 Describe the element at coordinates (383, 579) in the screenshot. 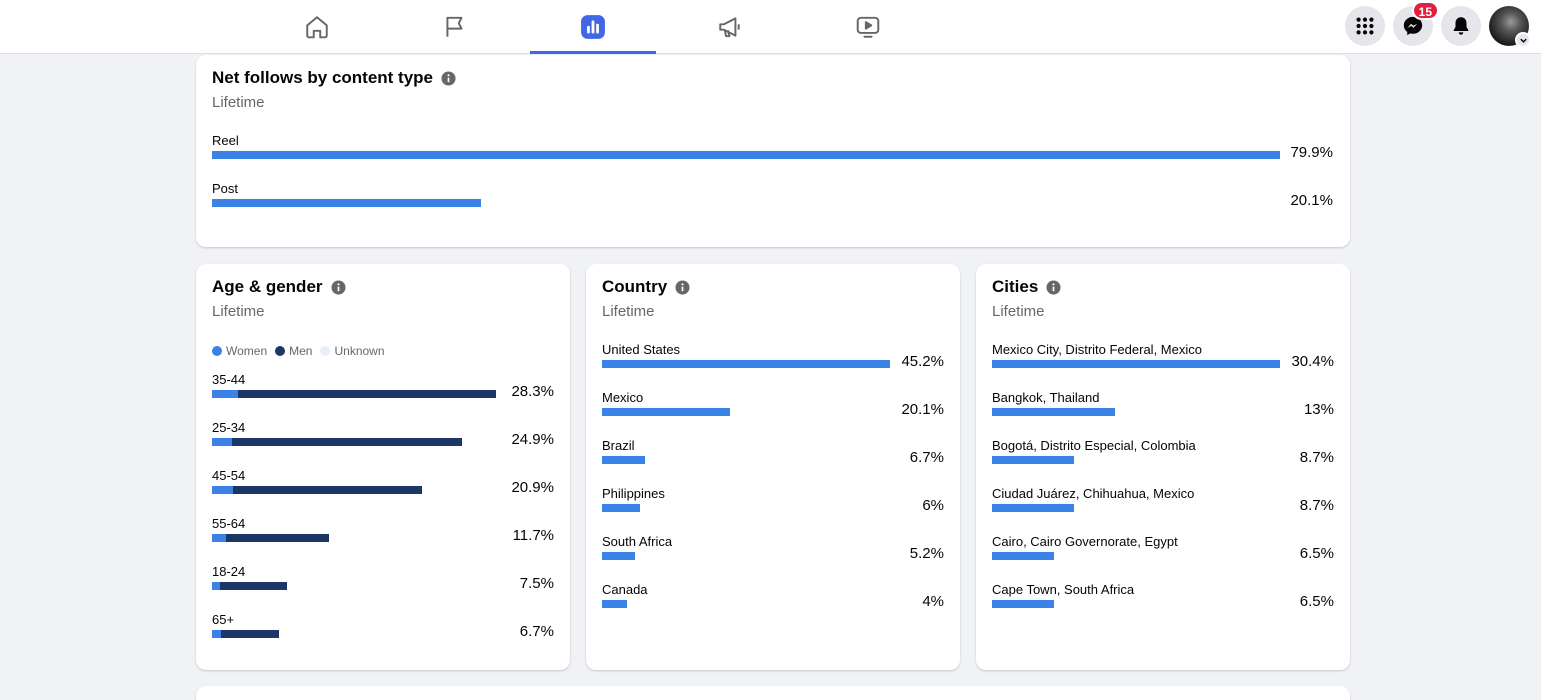

I see `age-row: 18-24 7.5%` at that location.